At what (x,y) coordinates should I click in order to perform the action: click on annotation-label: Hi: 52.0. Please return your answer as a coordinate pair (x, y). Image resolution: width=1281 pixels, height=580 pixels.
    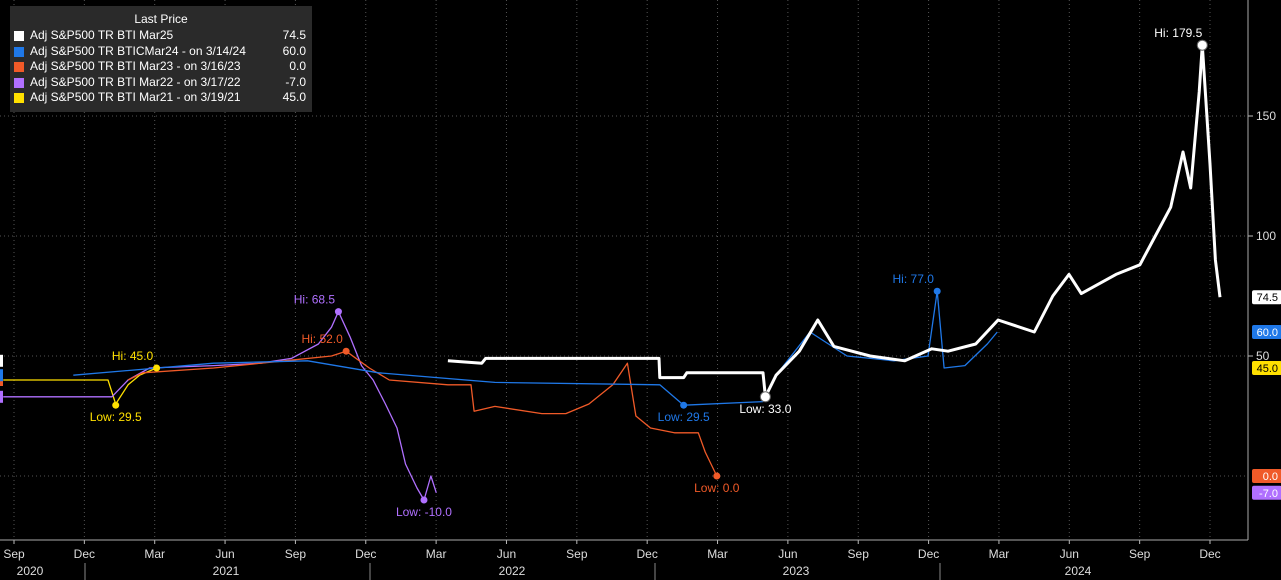
    Looking at the image, I should click on (322, 339).